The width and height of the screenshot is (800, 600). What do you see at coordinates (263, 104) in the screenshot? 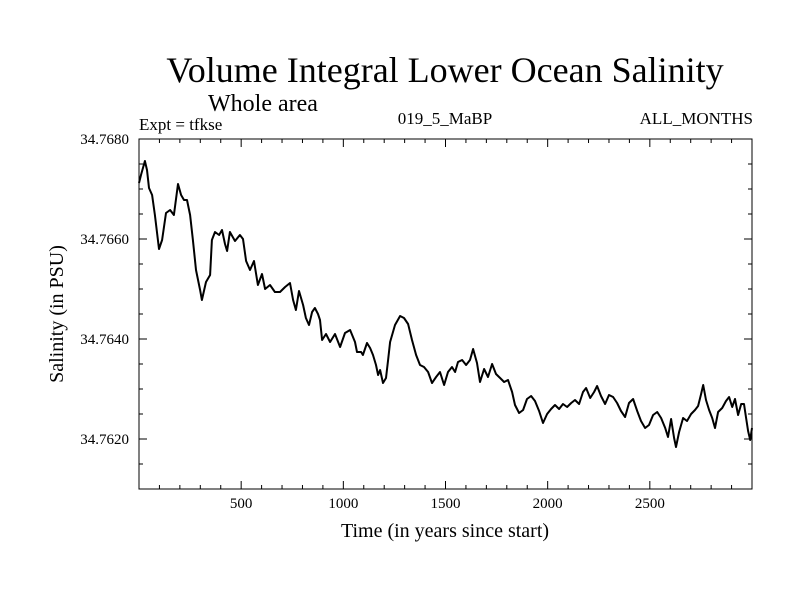
I see `chart-subtitle: Whole area` at bounding box center [263, 104].